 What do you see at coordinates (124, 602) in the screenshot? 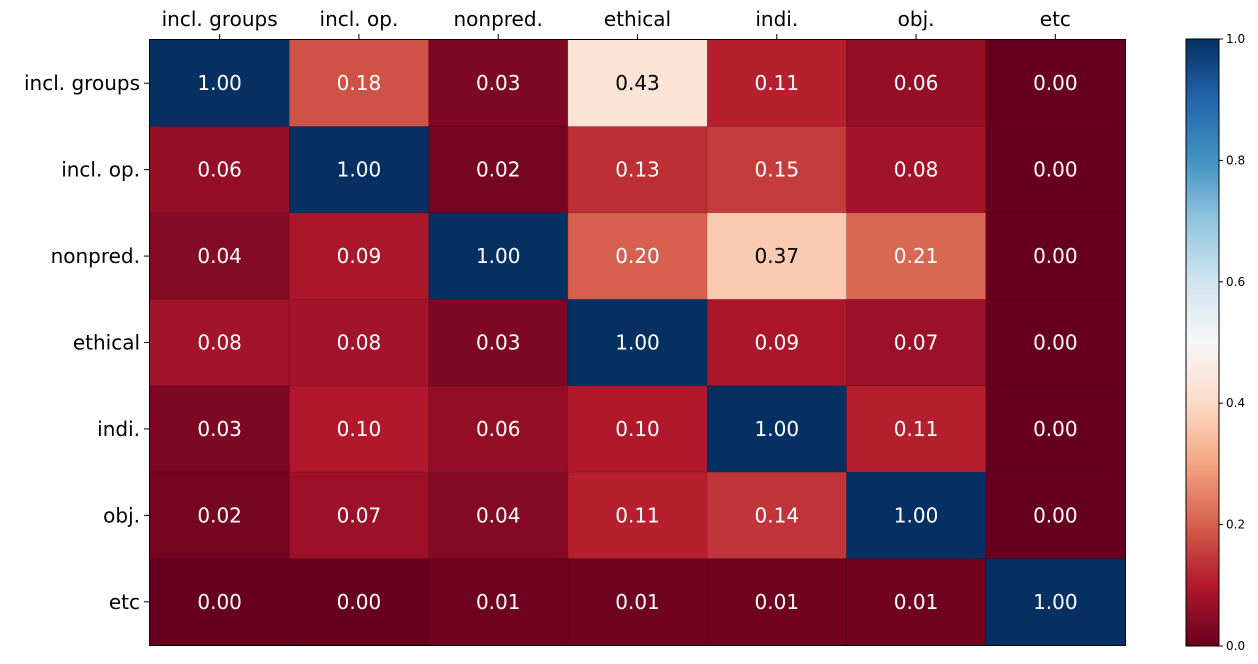
I see `y-tick-label: etc` at bounding box center [124, 602].